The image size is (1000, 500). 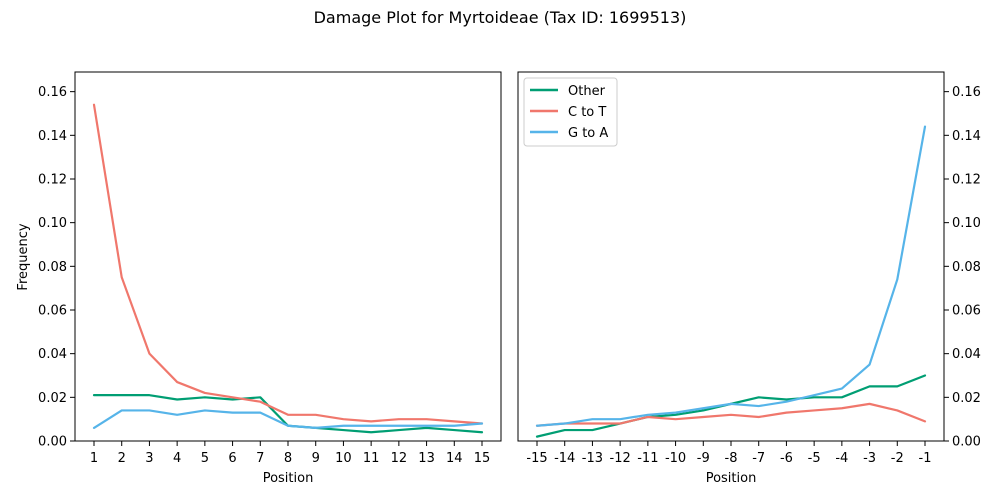 What do you see at coordinates (966, 223) in the screenshot?
I see `y-tick-label-right-5: 0.10` at bounding box center [966, 223].